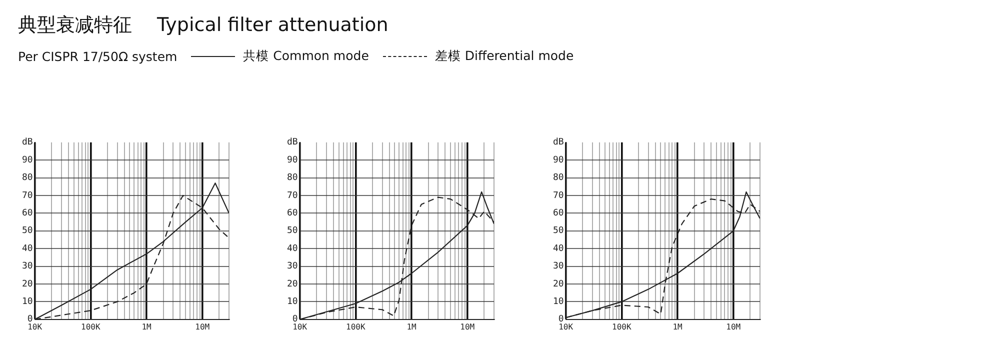 This screenshot has height=347, width=1000. Describe the element at coordinates (98, 56) in the screenshot. I see `chart-subtitle: Per CISPR 17/50Ω system` at that location.